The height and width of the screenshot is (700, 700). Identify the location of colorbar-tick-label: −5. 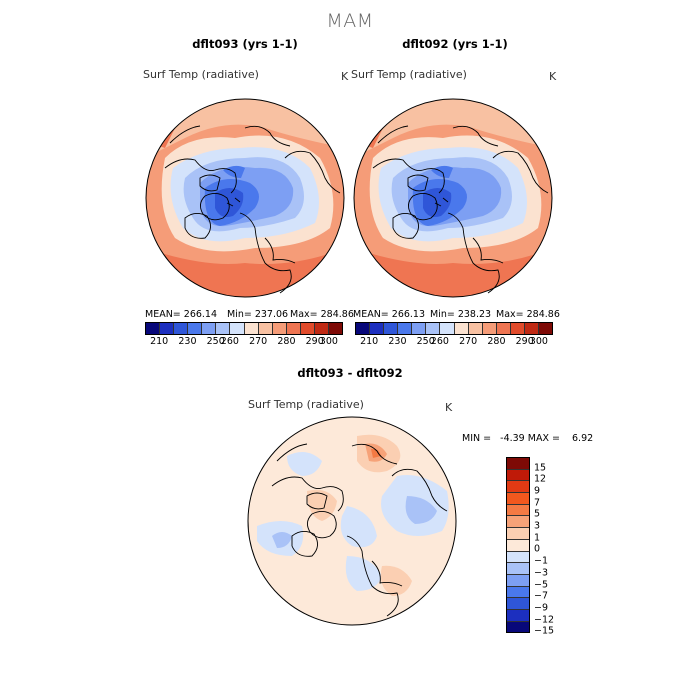
(541, 585).